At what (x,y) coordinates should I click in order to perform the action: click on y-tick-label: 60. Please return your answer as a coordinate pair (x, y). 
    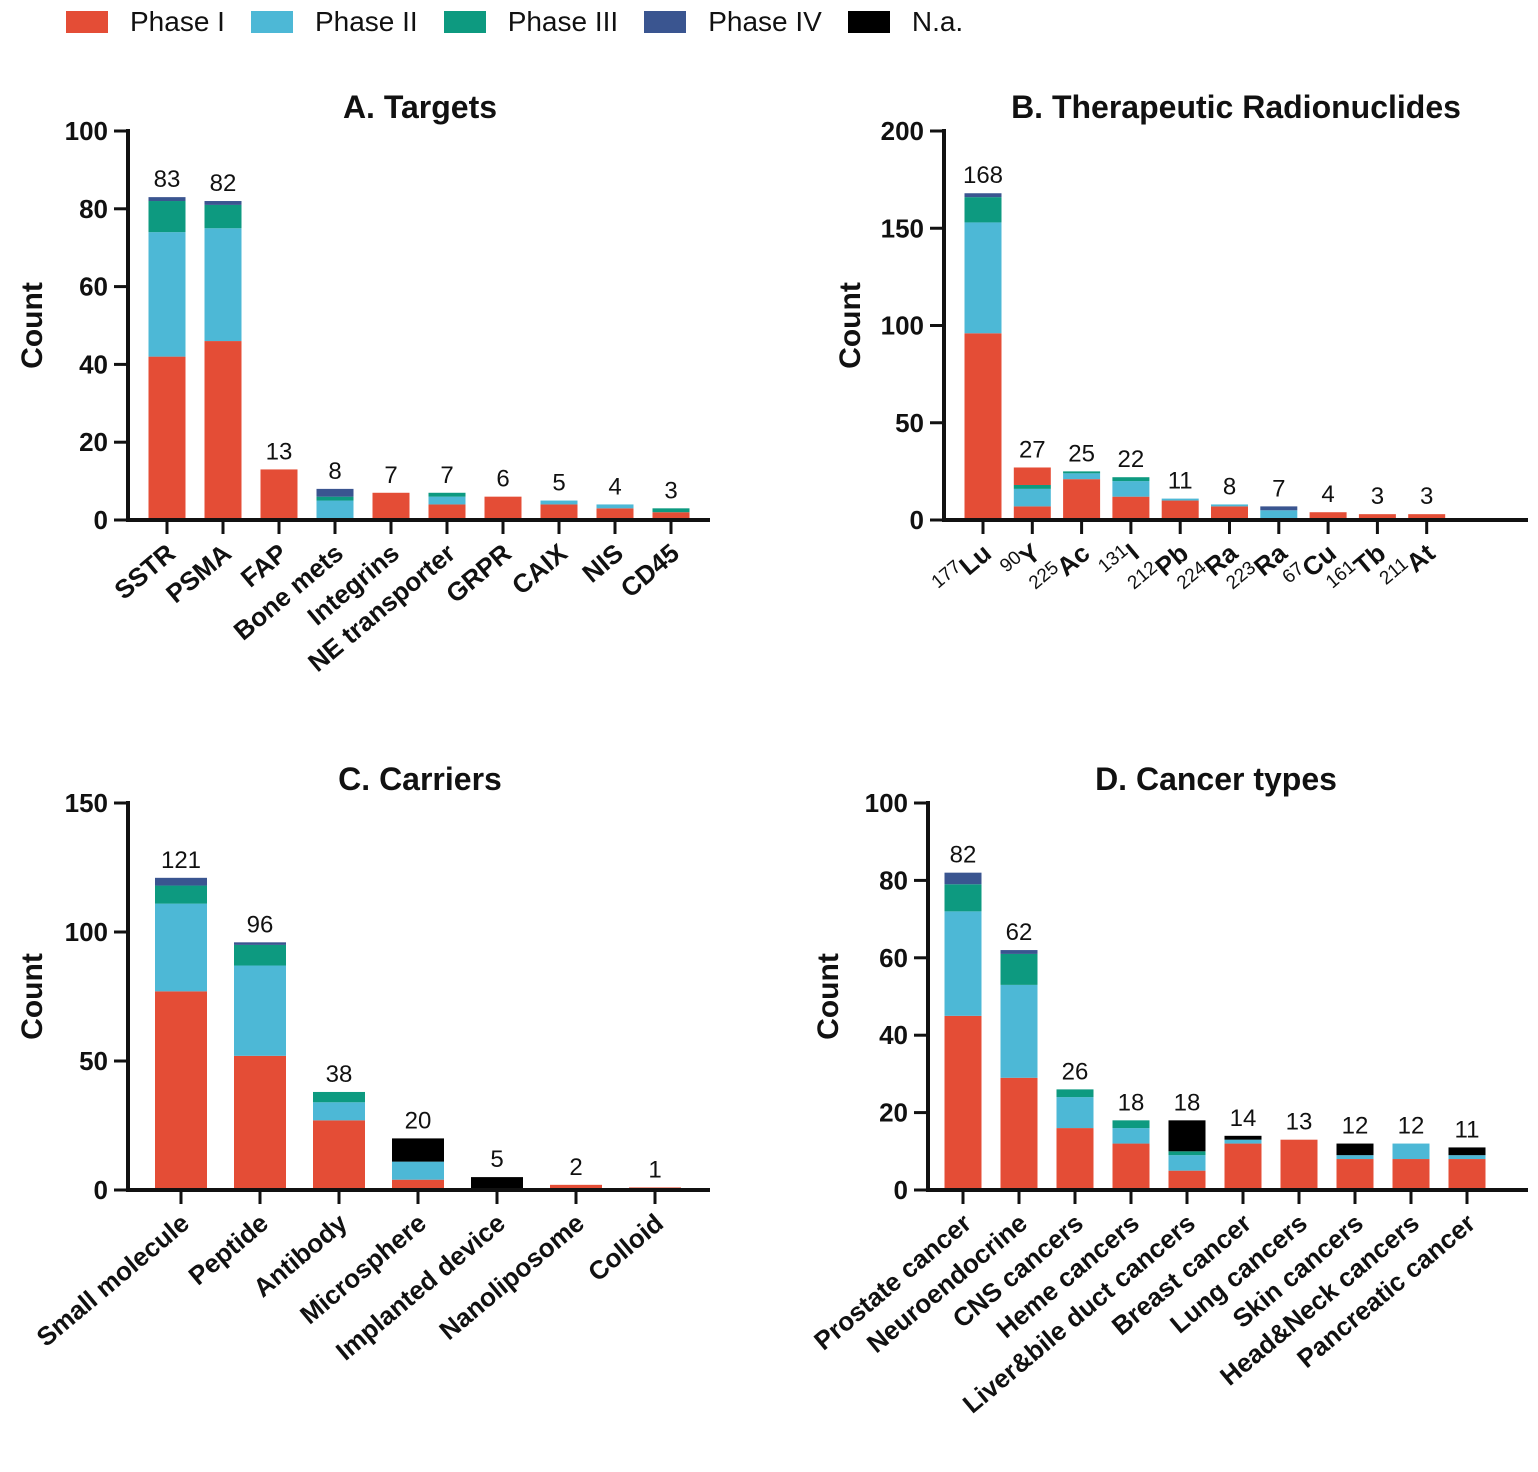
    Looking at the image, I should click on (93, 287).